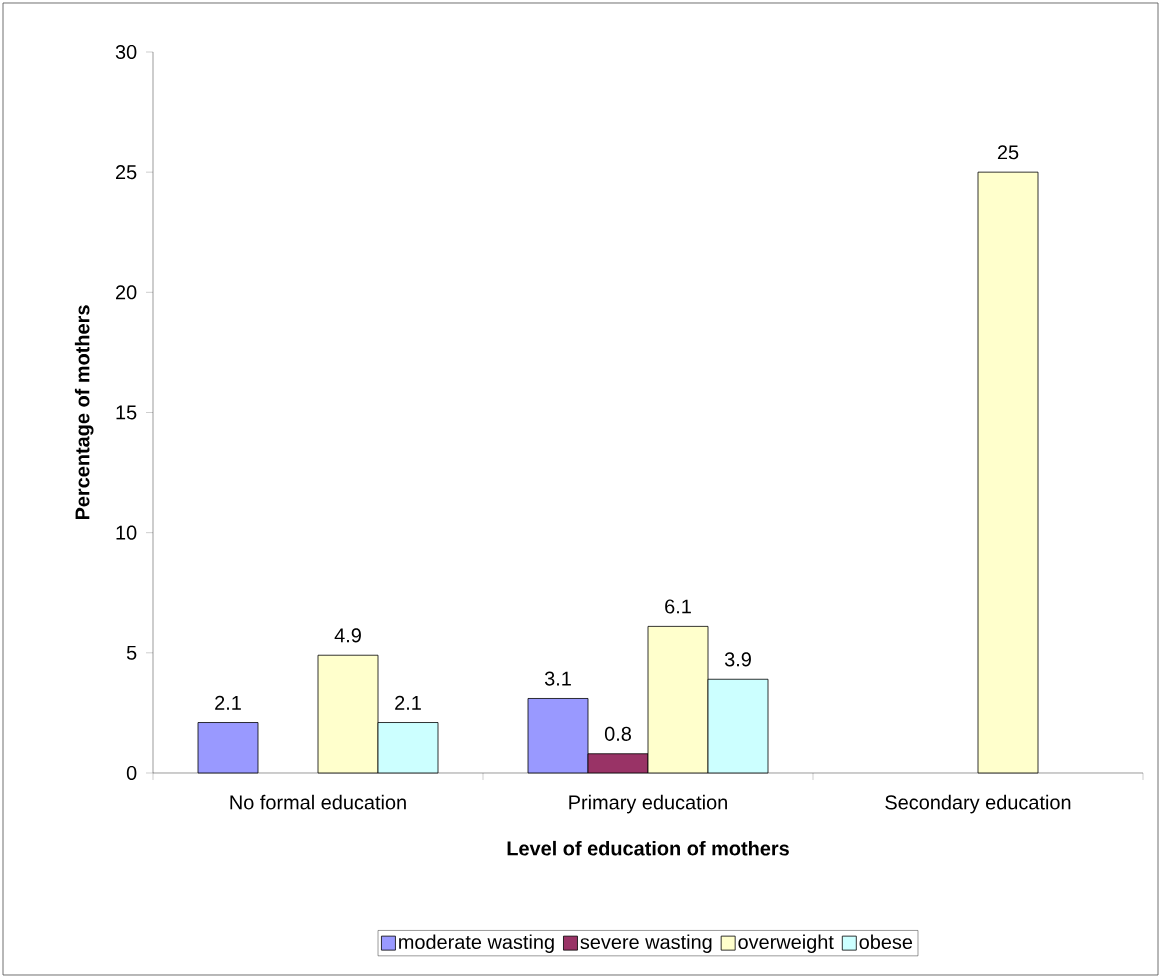  Describe the element at coordinates (737, 659) in the screenshot. I see `data-label: 3.9` at that location.